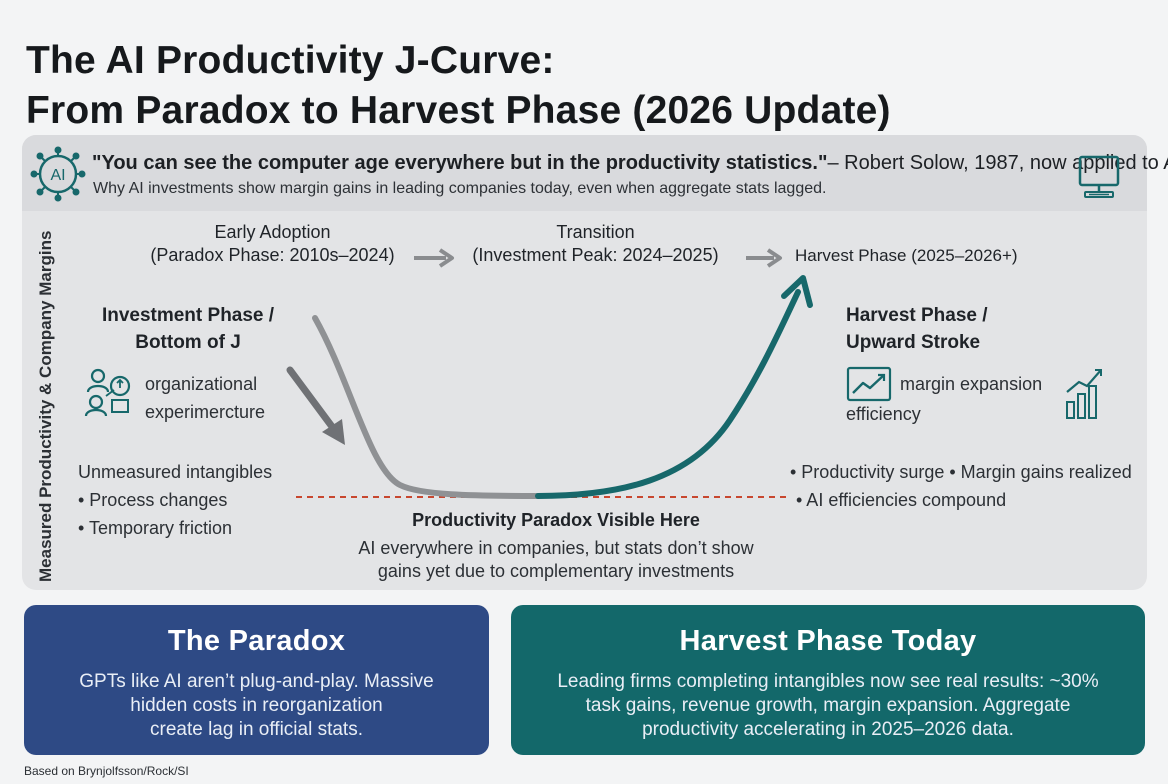 The height and width of the screenshot is (784, 1168). I want to click on people-collaboration-icon, so click(107, 392).